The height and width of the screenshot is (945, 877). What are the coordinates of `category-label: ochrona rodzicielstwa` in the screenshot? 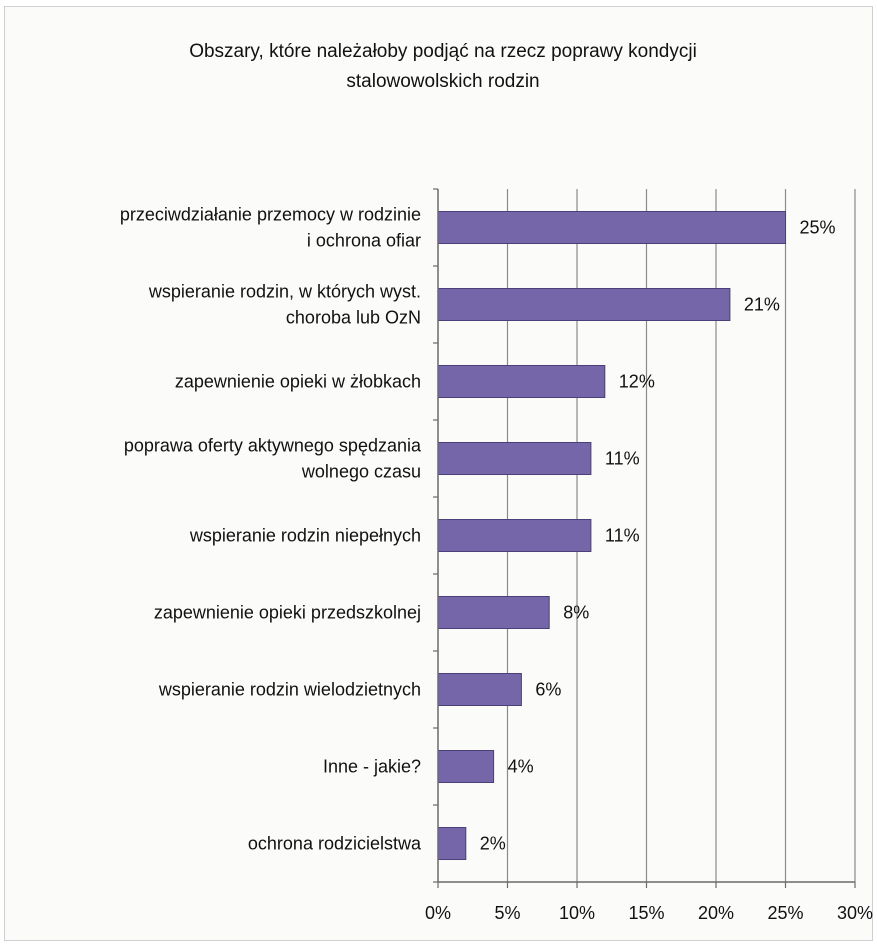 It's located at (335, 844).